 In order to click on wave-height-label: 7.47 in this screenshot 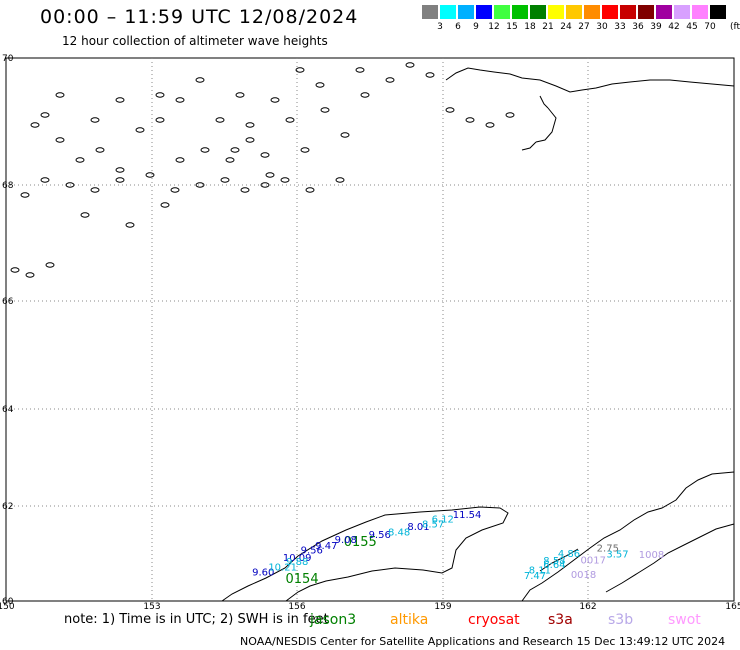, I will do `click(535, 576)`.